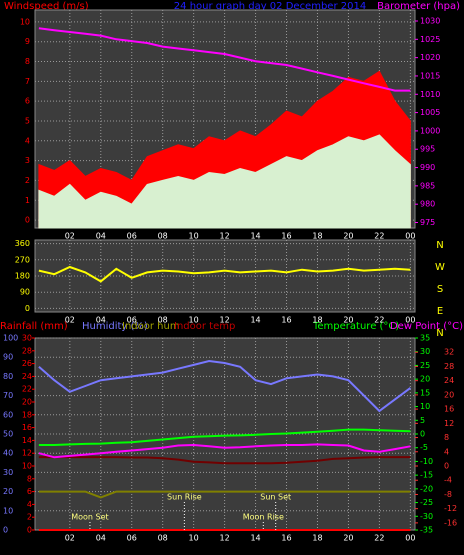 This screenshot has width=464, height=555. I want to click on x-tick-label: 00, so click(410, 538).